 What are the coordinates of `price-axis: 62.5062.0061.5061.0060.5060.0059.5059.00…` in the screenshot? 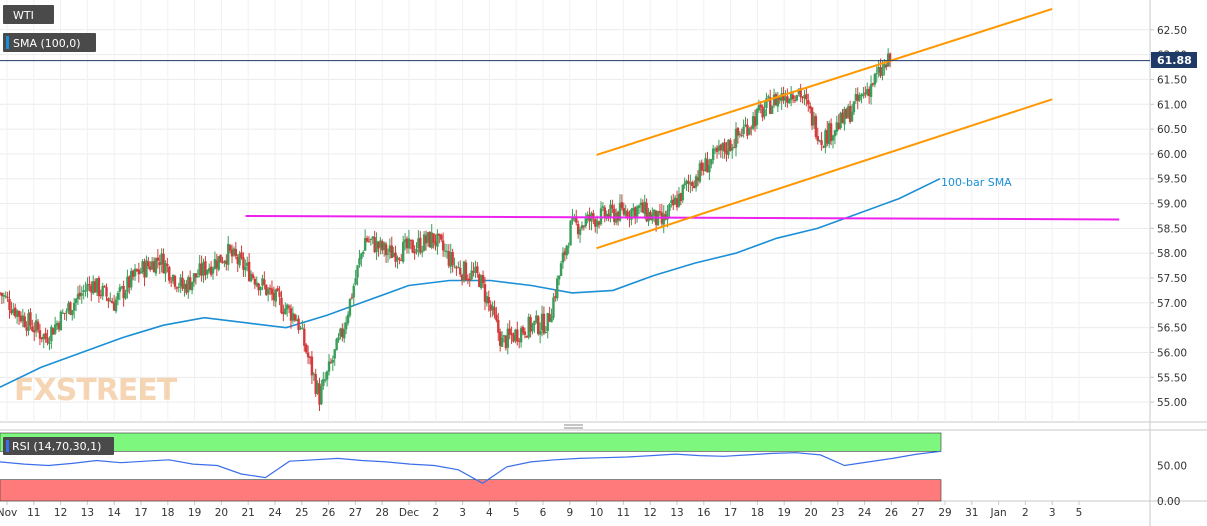 It's located at (1168, 217).